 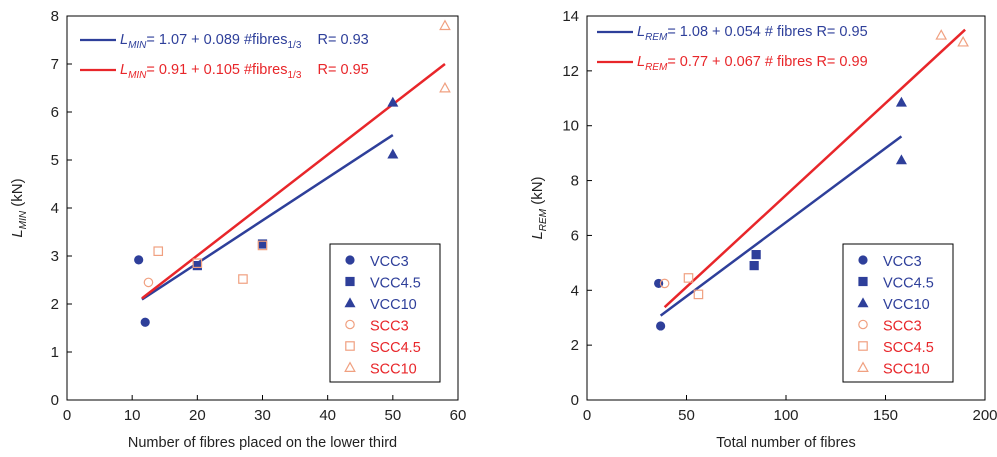 I want to click on x-tick-label: 10, so click(x=132, y=415).